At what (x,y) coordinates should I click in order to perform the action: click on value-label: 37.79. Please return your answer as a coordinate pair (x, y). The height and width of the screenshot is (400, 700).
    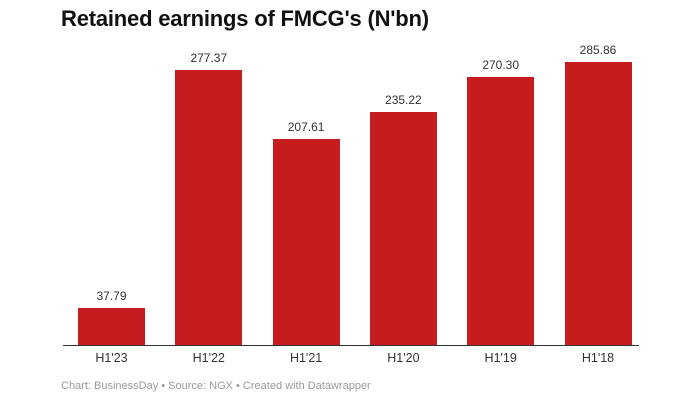
    Looking at the image, I should click on (111, 295).